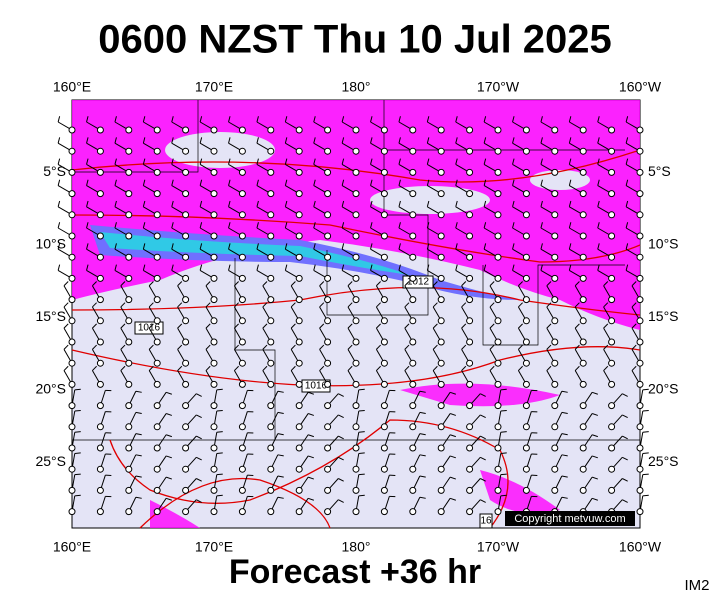  I want to click on lon-label: 170°E, so click(214, 87).